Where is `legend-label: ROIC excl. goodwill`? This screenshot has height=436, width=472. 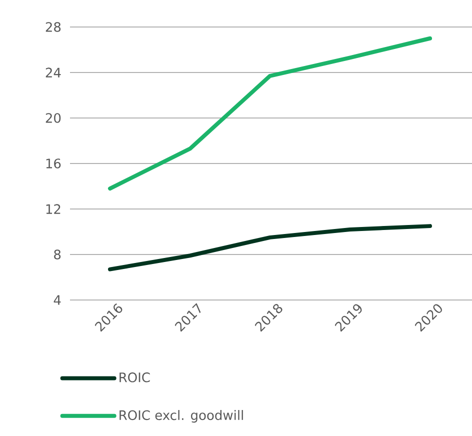
legend-label: ROIC excl. goodwill is located at coordinates (181, 416).